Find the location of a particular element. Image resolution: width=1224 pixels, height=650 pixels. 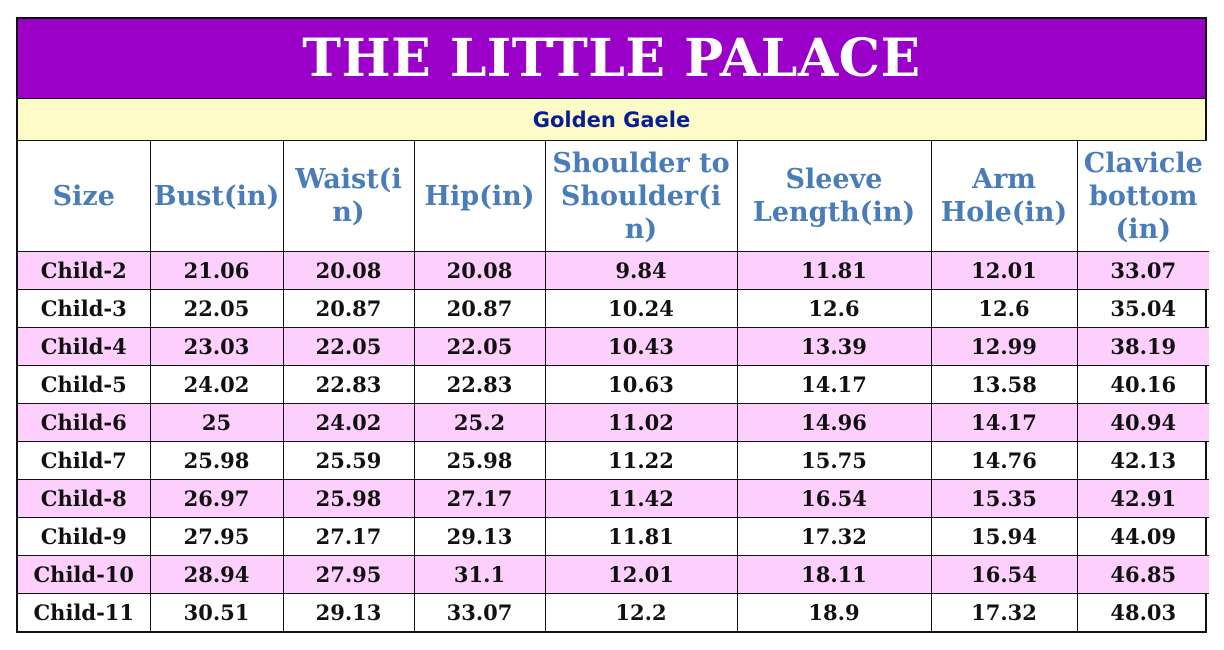

size-cell: Child-11 is located at coordinates (84, 612).